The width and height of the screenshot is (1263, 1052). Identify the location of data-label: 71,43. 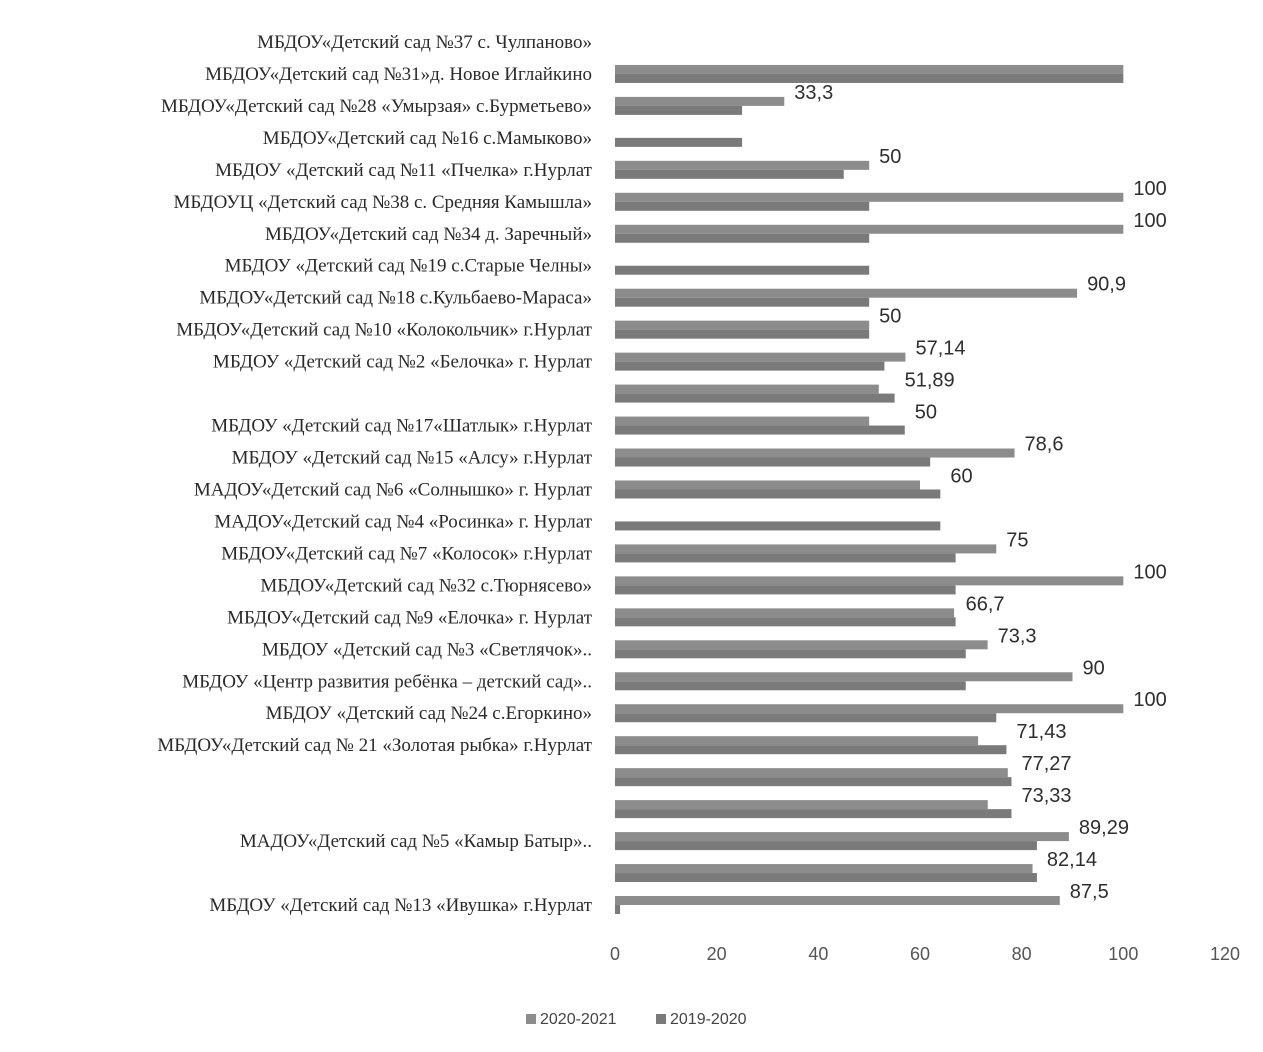
(1041, 732).